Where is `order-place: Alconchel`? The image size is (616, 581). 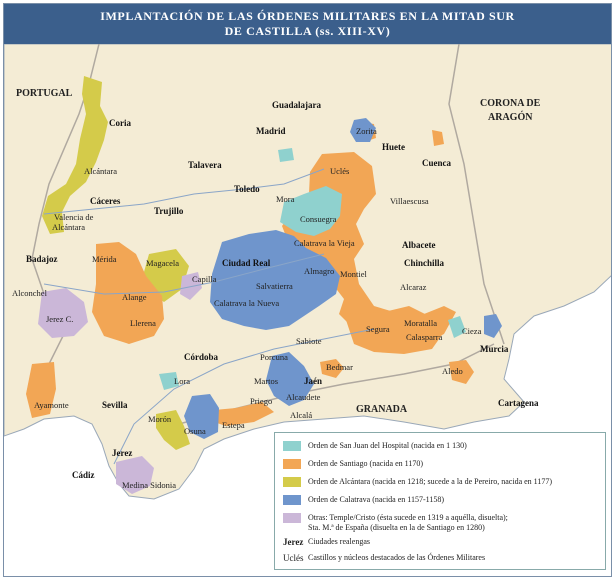
order-place: Alconchel is located at coordinates (30, 293).